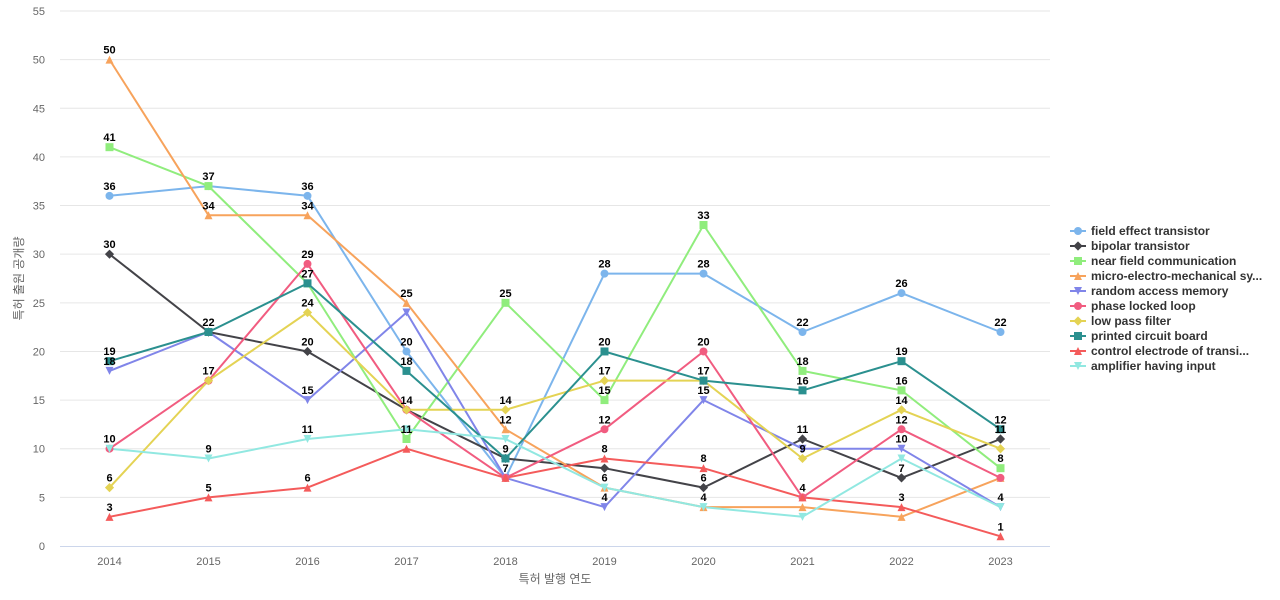 The image size is (1280, 600). I want to click on y-tick-label: 35, so click(39, 207).